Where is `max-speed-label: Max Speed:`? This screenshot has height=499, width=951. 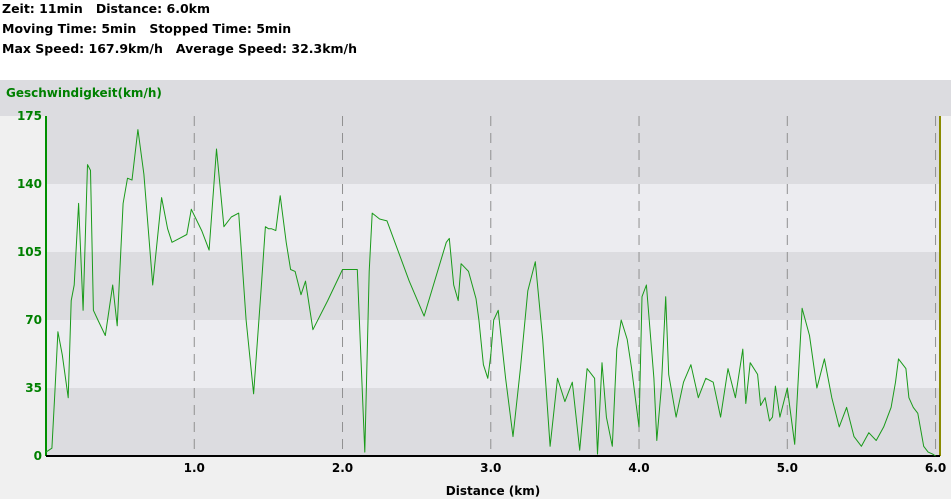 max-speed-label: Max Speed: is located at coordinates (43, 48).